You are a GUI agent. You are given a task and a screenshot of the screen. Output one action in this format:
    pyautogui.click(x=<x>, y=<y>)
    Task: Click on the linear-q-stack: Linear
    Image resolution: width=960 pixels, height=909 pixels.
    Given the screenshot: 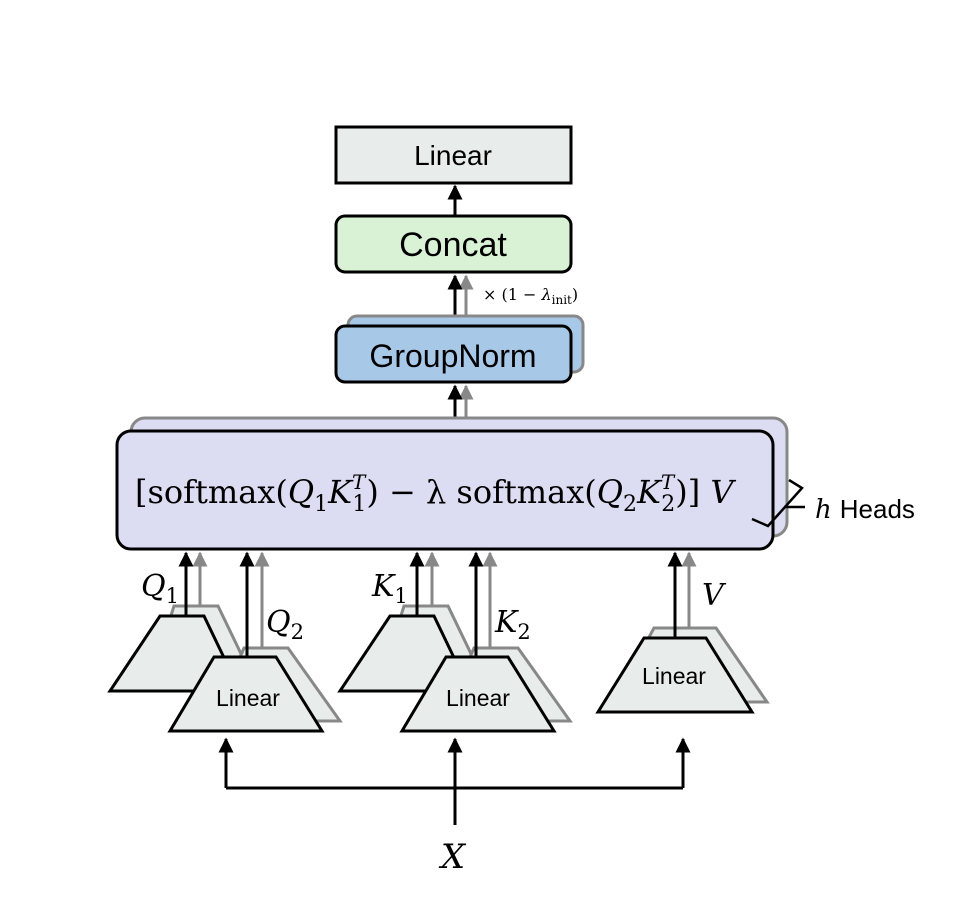 What is the action you would take?
    pyautogui.click(x=225, y=668)
    